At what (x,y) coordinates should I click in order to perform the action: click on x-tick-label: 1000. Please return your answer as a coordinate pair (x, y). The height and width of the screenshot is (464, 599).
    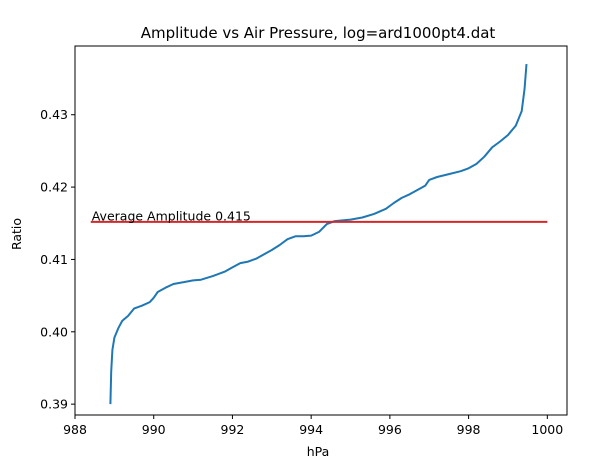
    Looking at the image, I should click on (547, 429).